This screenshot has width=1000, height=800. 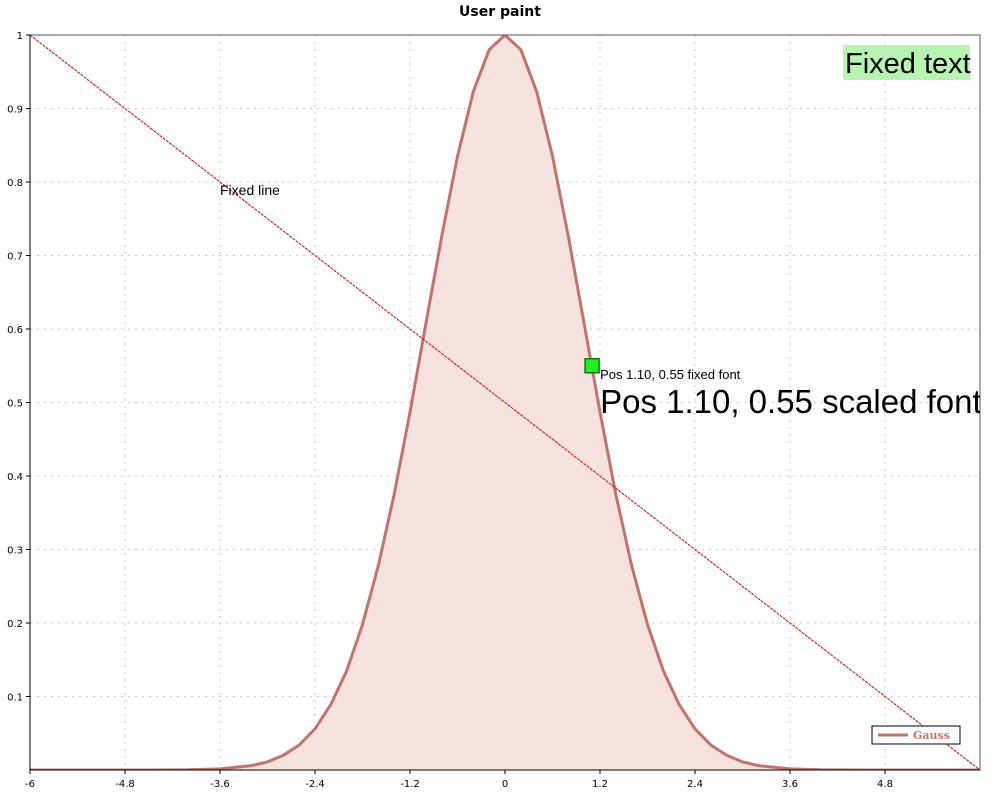 What do you see at coordinates (600, 784) in the screenshot?
I see `x-tick-label: 1.2` at bounding box center [600, 784].